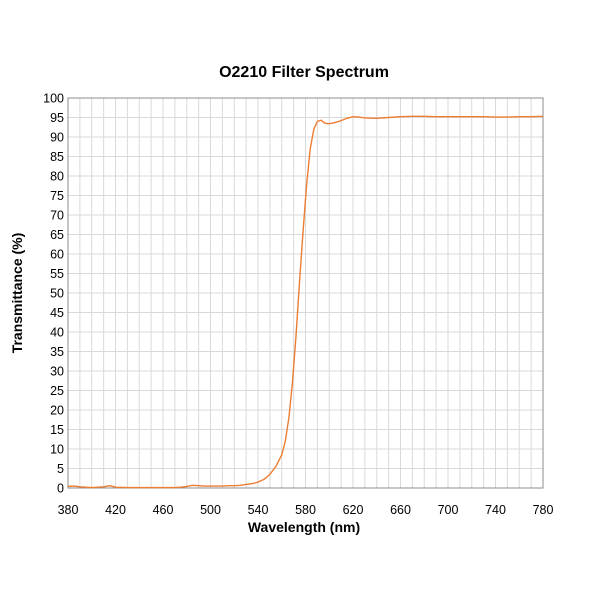 This screenshot has height=600, width=600. I want to click on y-tick-label: 40, so click(57, 333).